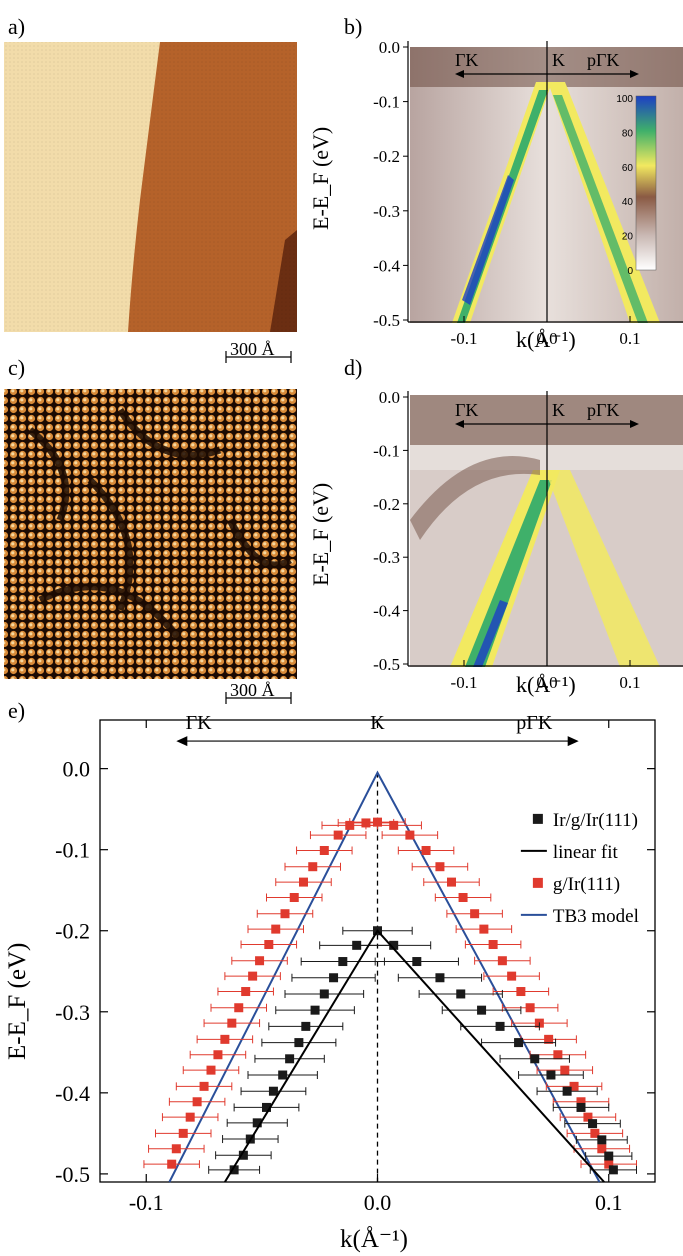 The image size is (683, 1256). Describe the element at coordinates (558, 60) in the screenshot. I see `panel-b-label-k: K` at that location.